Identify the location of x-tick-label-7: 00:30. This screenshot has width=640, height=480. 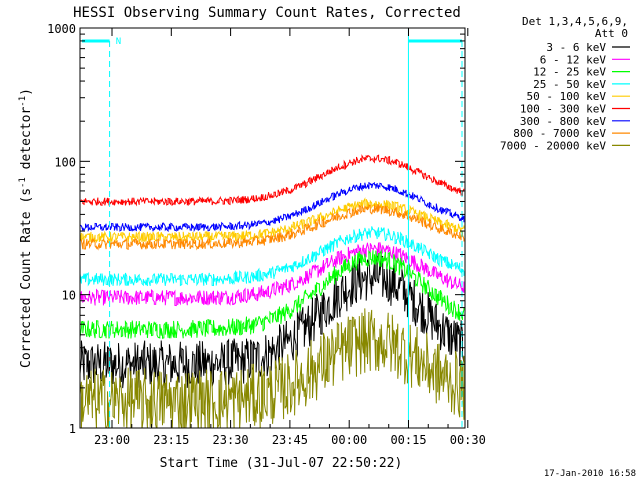
(468, 440).